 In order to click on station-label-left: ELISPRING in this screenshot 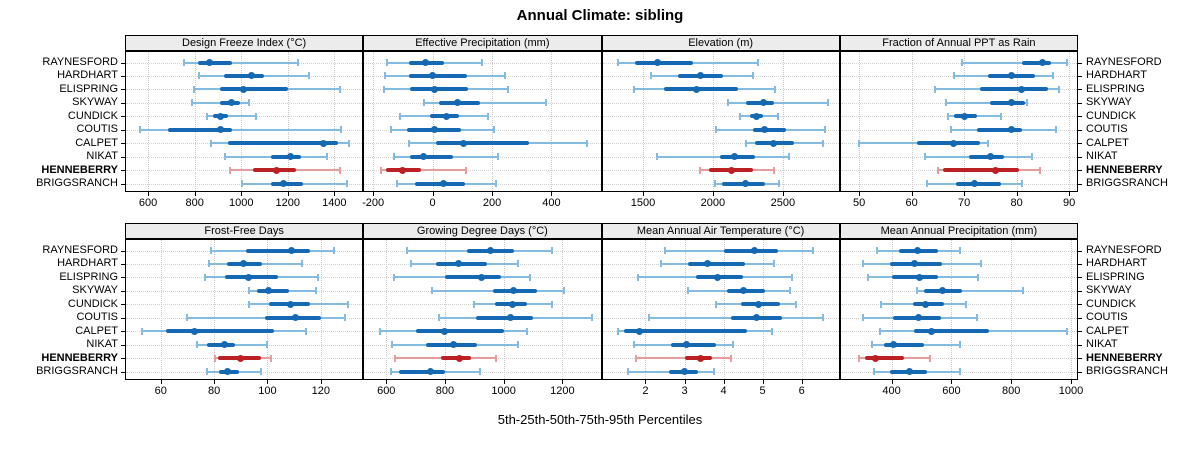, I will do `click(88, 276)`.